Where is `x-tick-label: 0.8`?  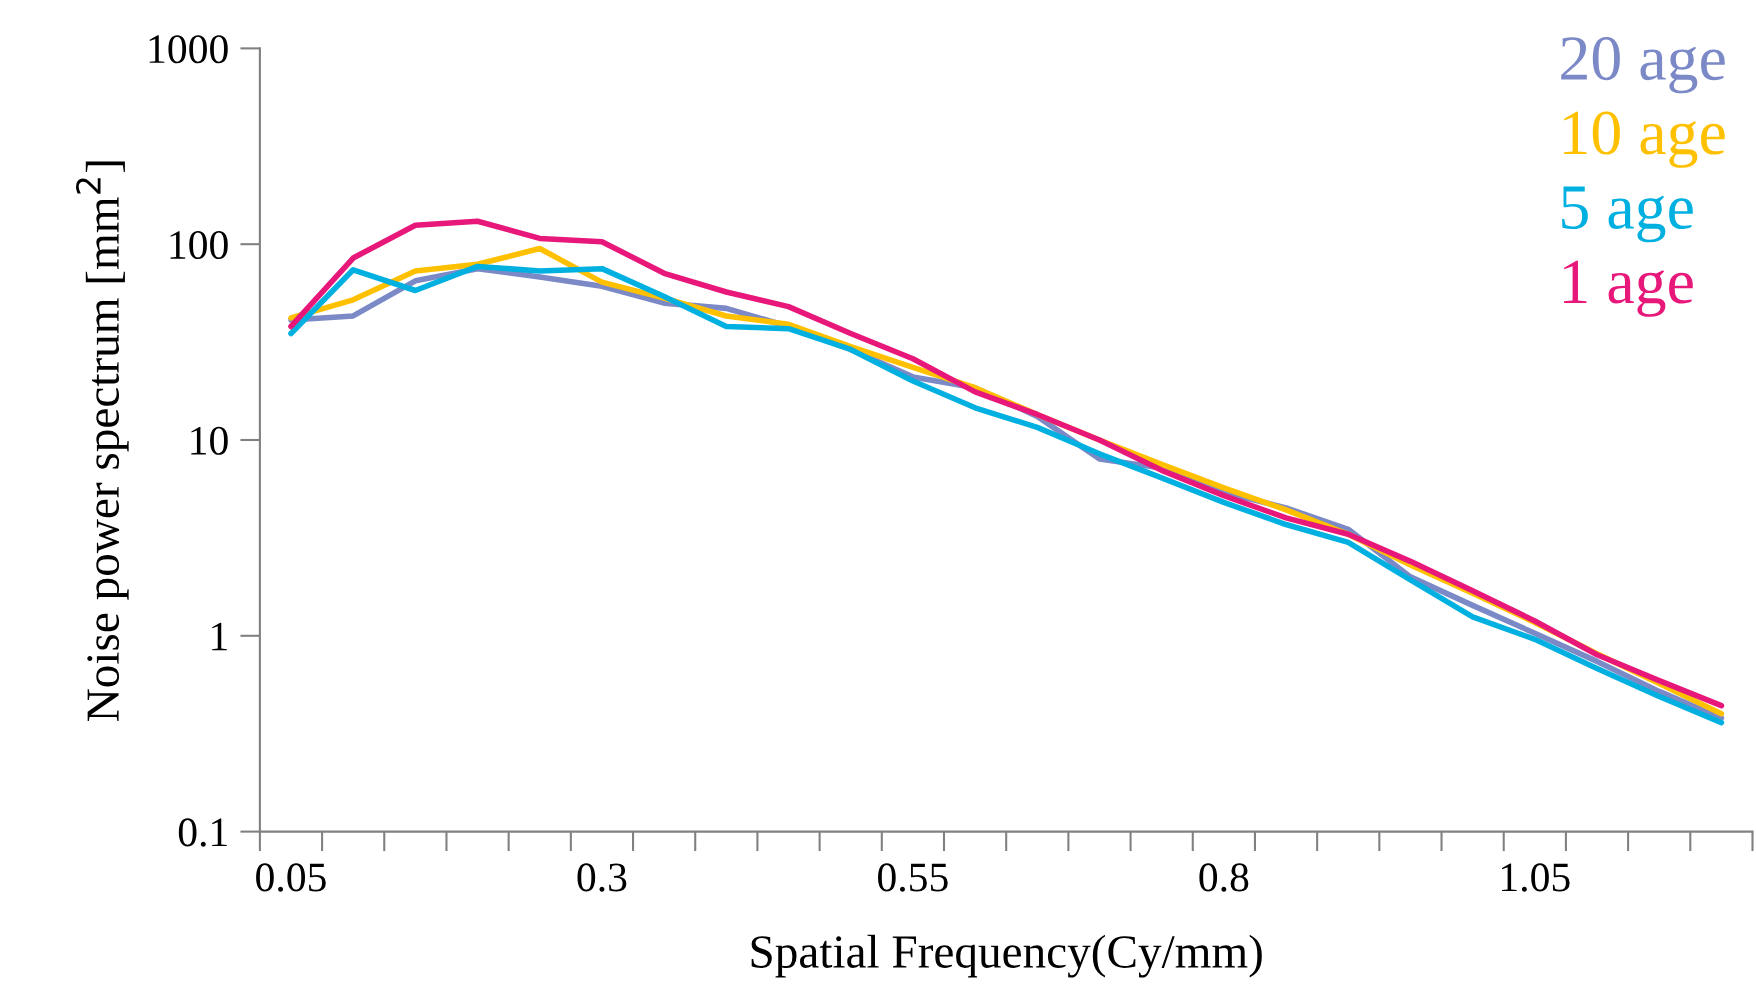 x-tick-label: 0.8 is located at coordinates (1224, 877).